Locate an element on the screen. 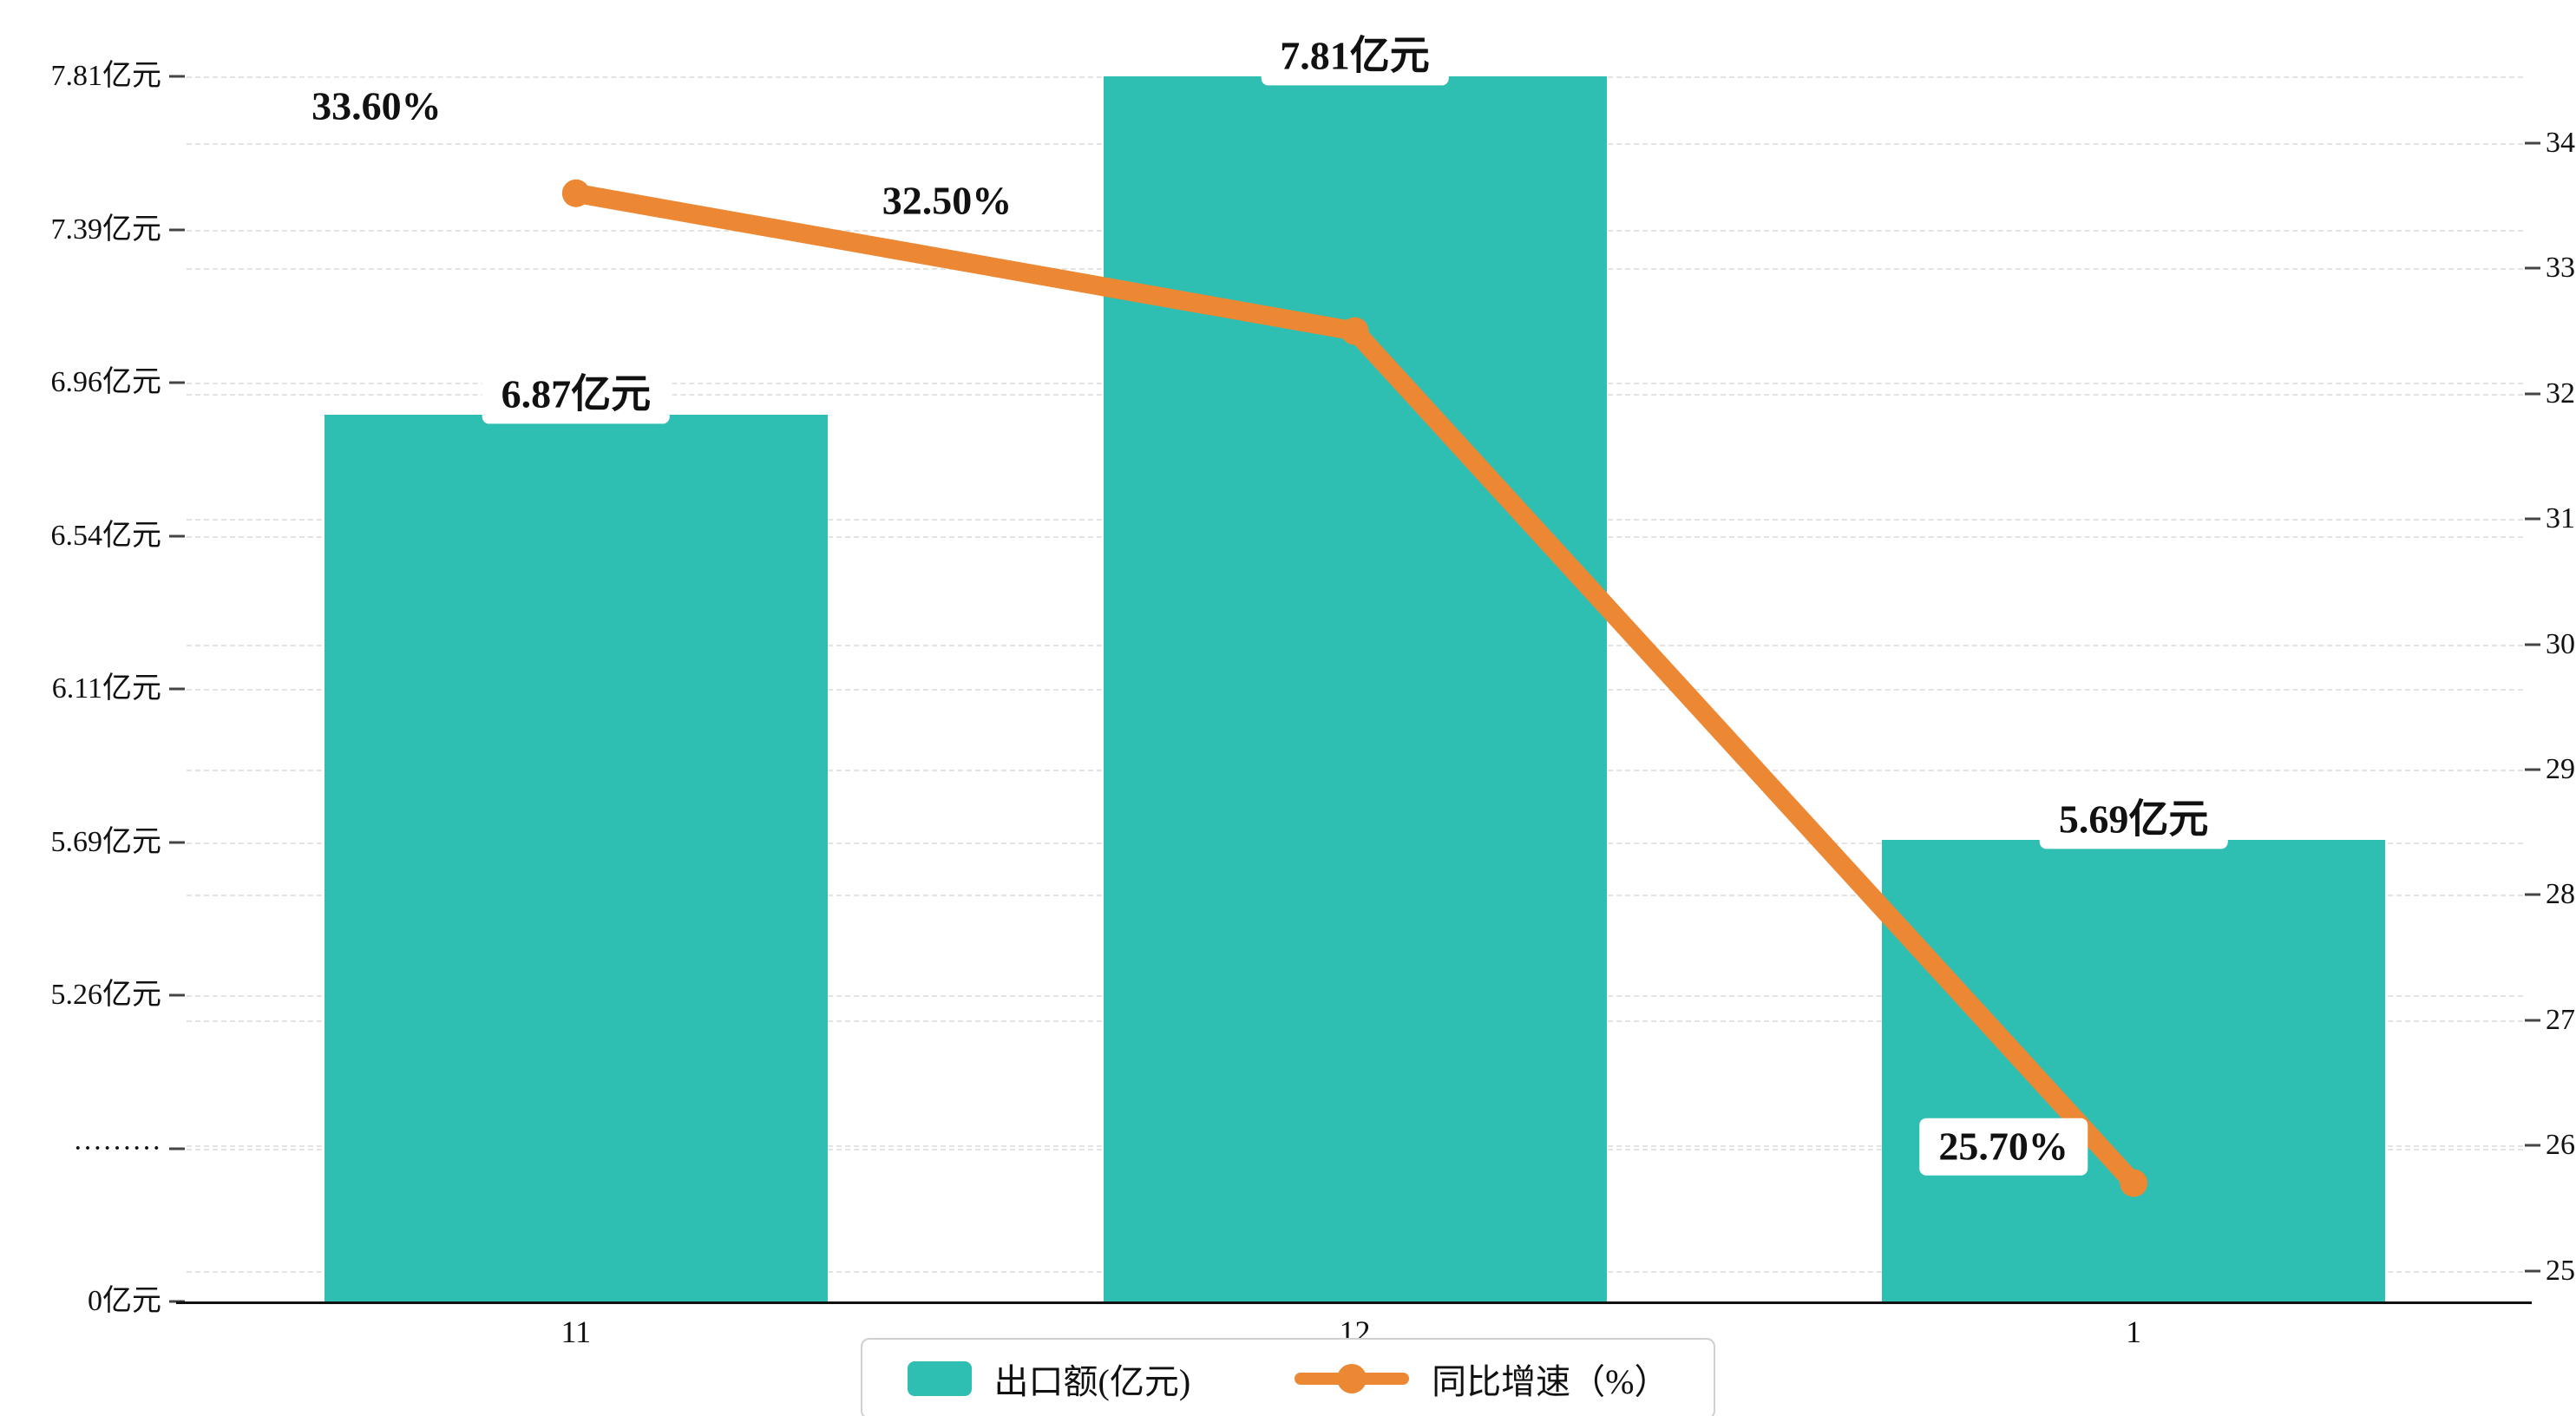 The image size is (2576, 1416). line-dot-marker-icon is located at coordinates (1352, 1378).